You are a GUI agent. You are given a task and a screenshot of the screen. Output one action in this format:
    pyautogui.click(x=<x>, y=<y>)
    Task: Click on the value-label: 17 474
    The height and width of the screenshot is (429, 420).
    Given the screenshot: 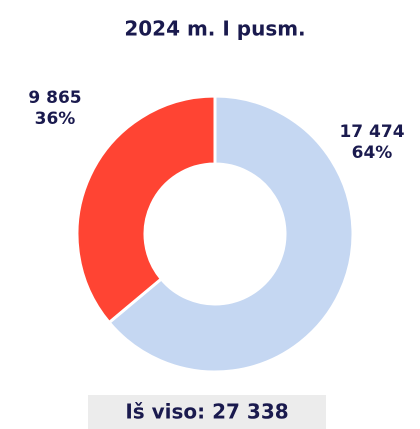 What is the action you would take?
    pyautogui.click(x=371, y=132)
    